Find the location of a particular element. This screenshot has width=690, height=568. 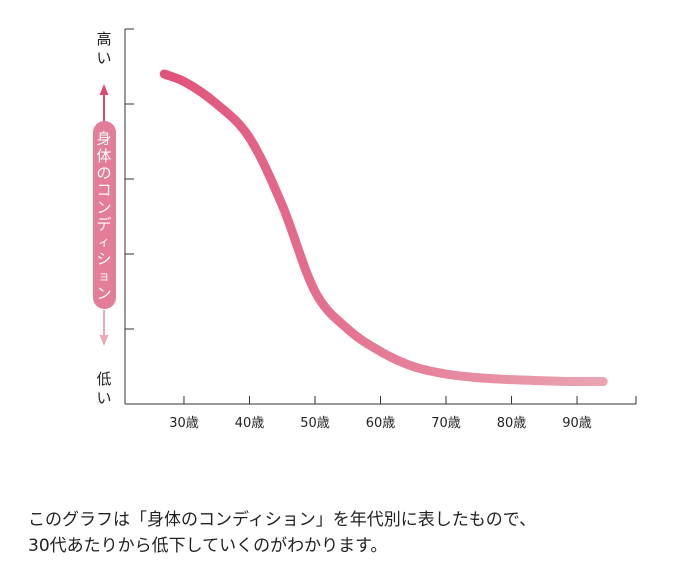

x-tick-label: 60歳 is located at coordinates (381, 423).